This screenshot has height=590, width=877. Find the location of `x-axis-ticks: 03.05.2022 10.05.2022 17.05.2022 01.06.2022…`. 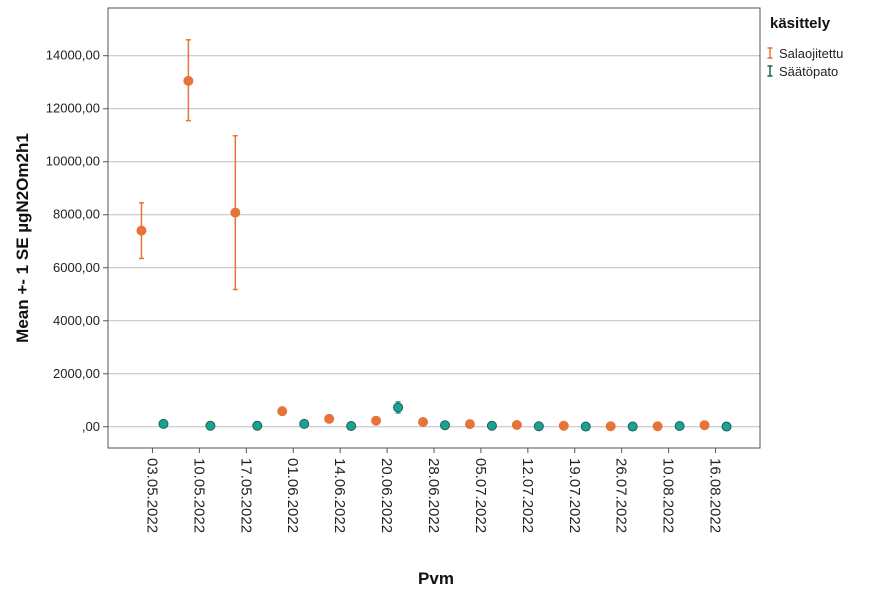

x-axis-ticks: 03.05.2022 10.05.2022 17.05.2022 01.06.2022… is located at coordinates (433, 490).